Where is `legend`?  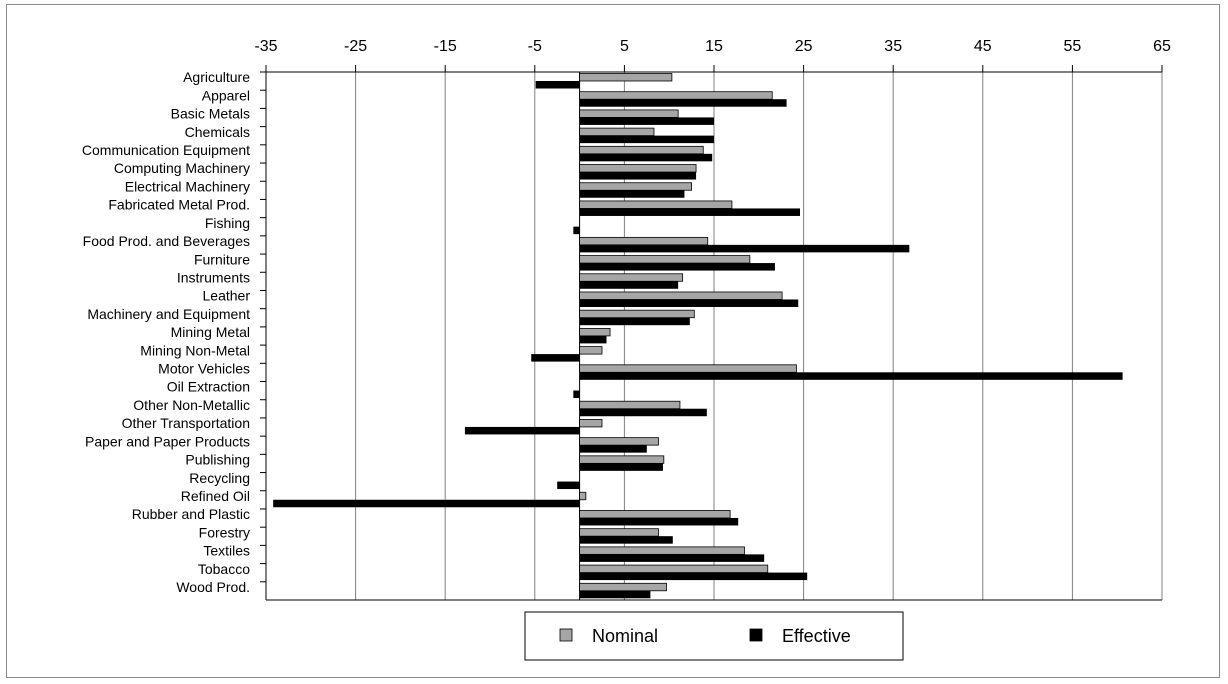 legend is located at coordinates (714, 636).